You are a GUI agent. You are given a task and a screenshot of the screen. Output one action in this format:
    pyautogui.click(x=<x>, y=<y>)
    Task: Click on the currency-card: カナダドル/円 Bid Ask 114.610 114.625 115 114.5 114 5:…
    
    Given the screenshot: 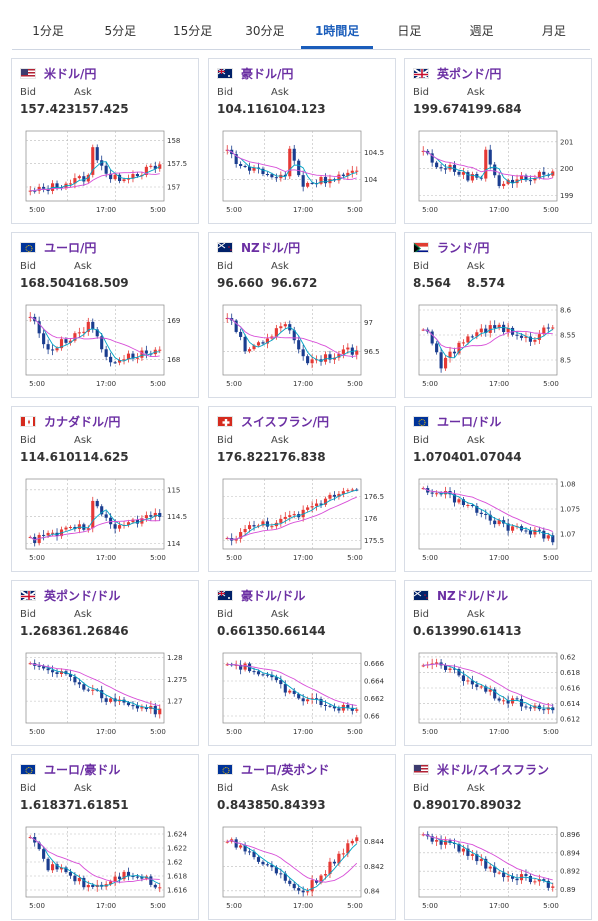 What is the action you would take?
    pyautogui.click(x=105, y=489)
    